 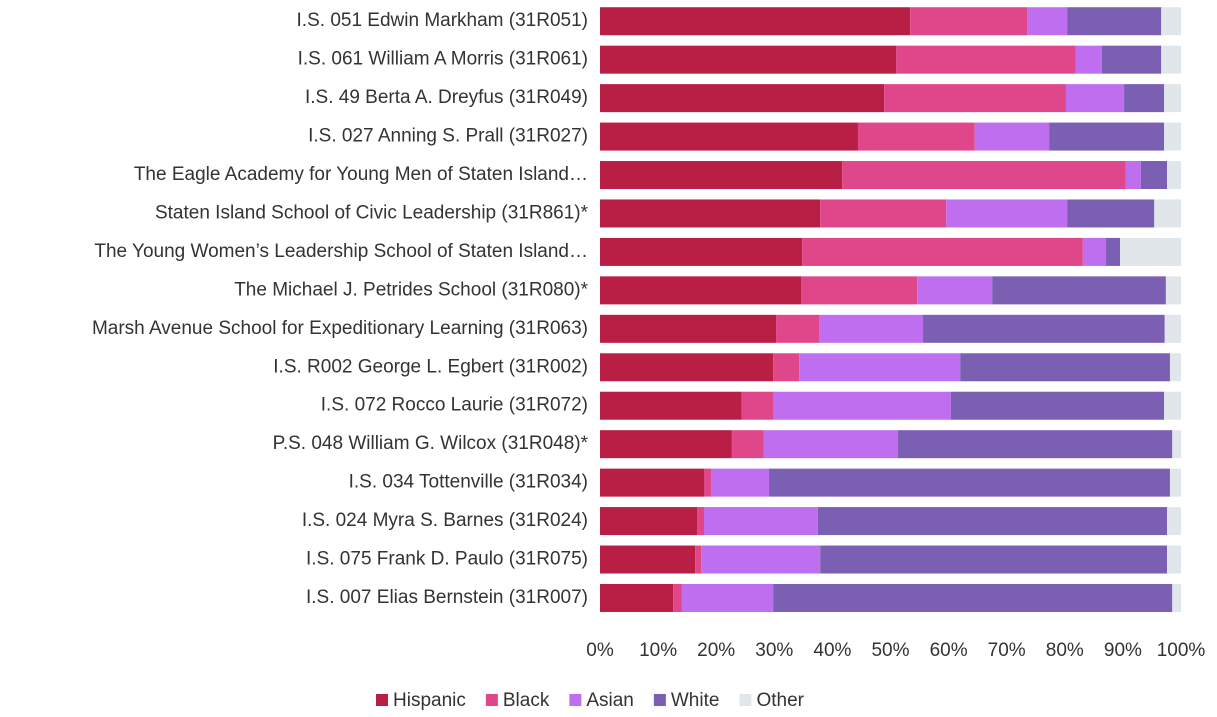 I want to click on y-tick-label: I.S. 051 Edwin Markham (31R051), so click(x=442, y=20).